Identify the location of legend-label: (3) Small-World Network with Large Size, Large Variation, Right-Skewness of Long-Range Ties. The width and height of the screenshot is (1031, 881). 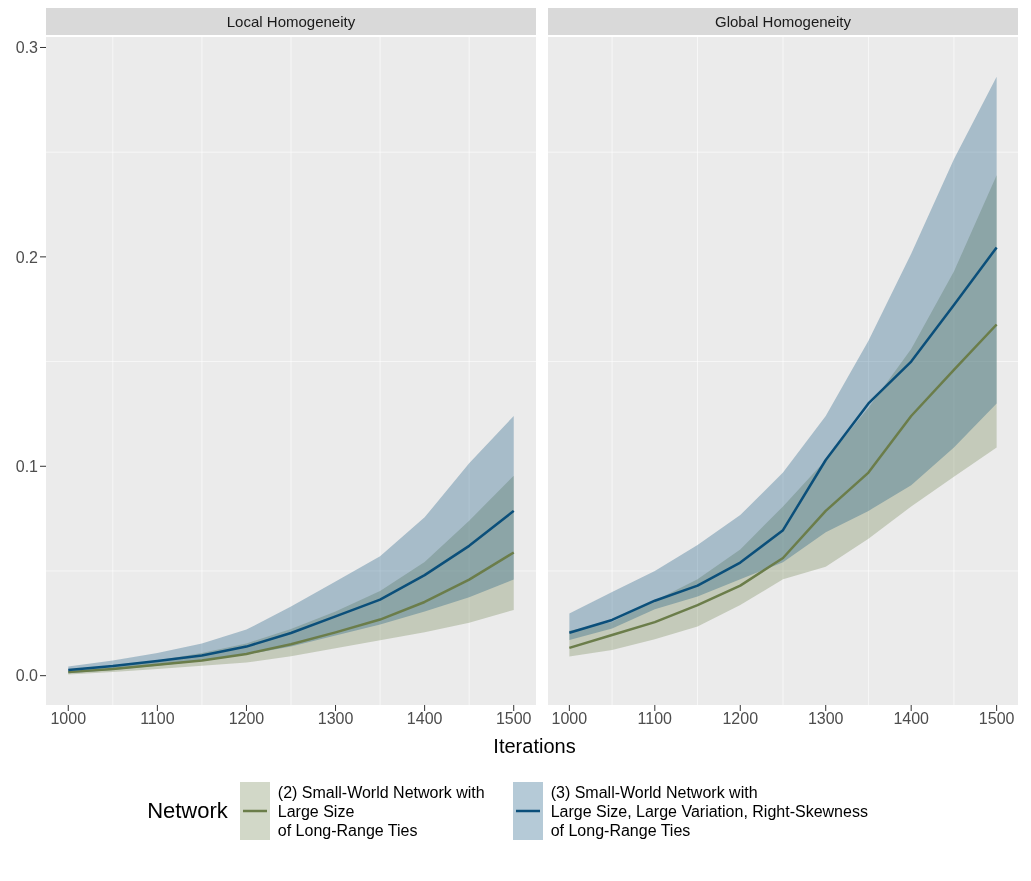
(709, 811).